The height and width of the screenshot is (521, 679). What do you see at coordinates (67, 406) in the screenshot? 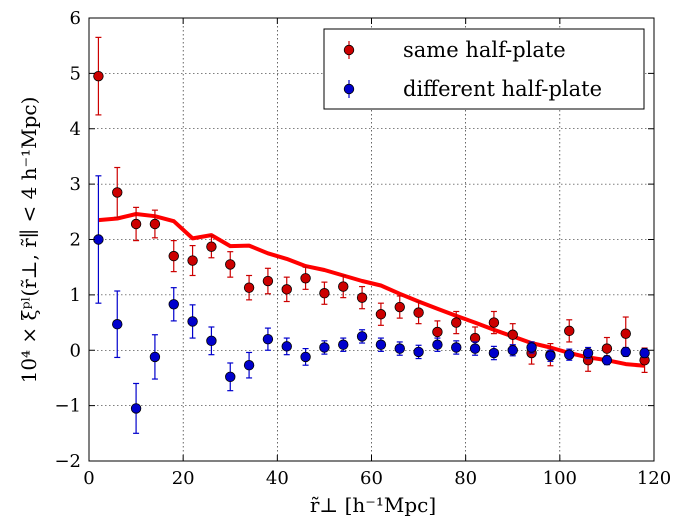
I see `y-tick-label: −1` at bounding box center [67, 406].